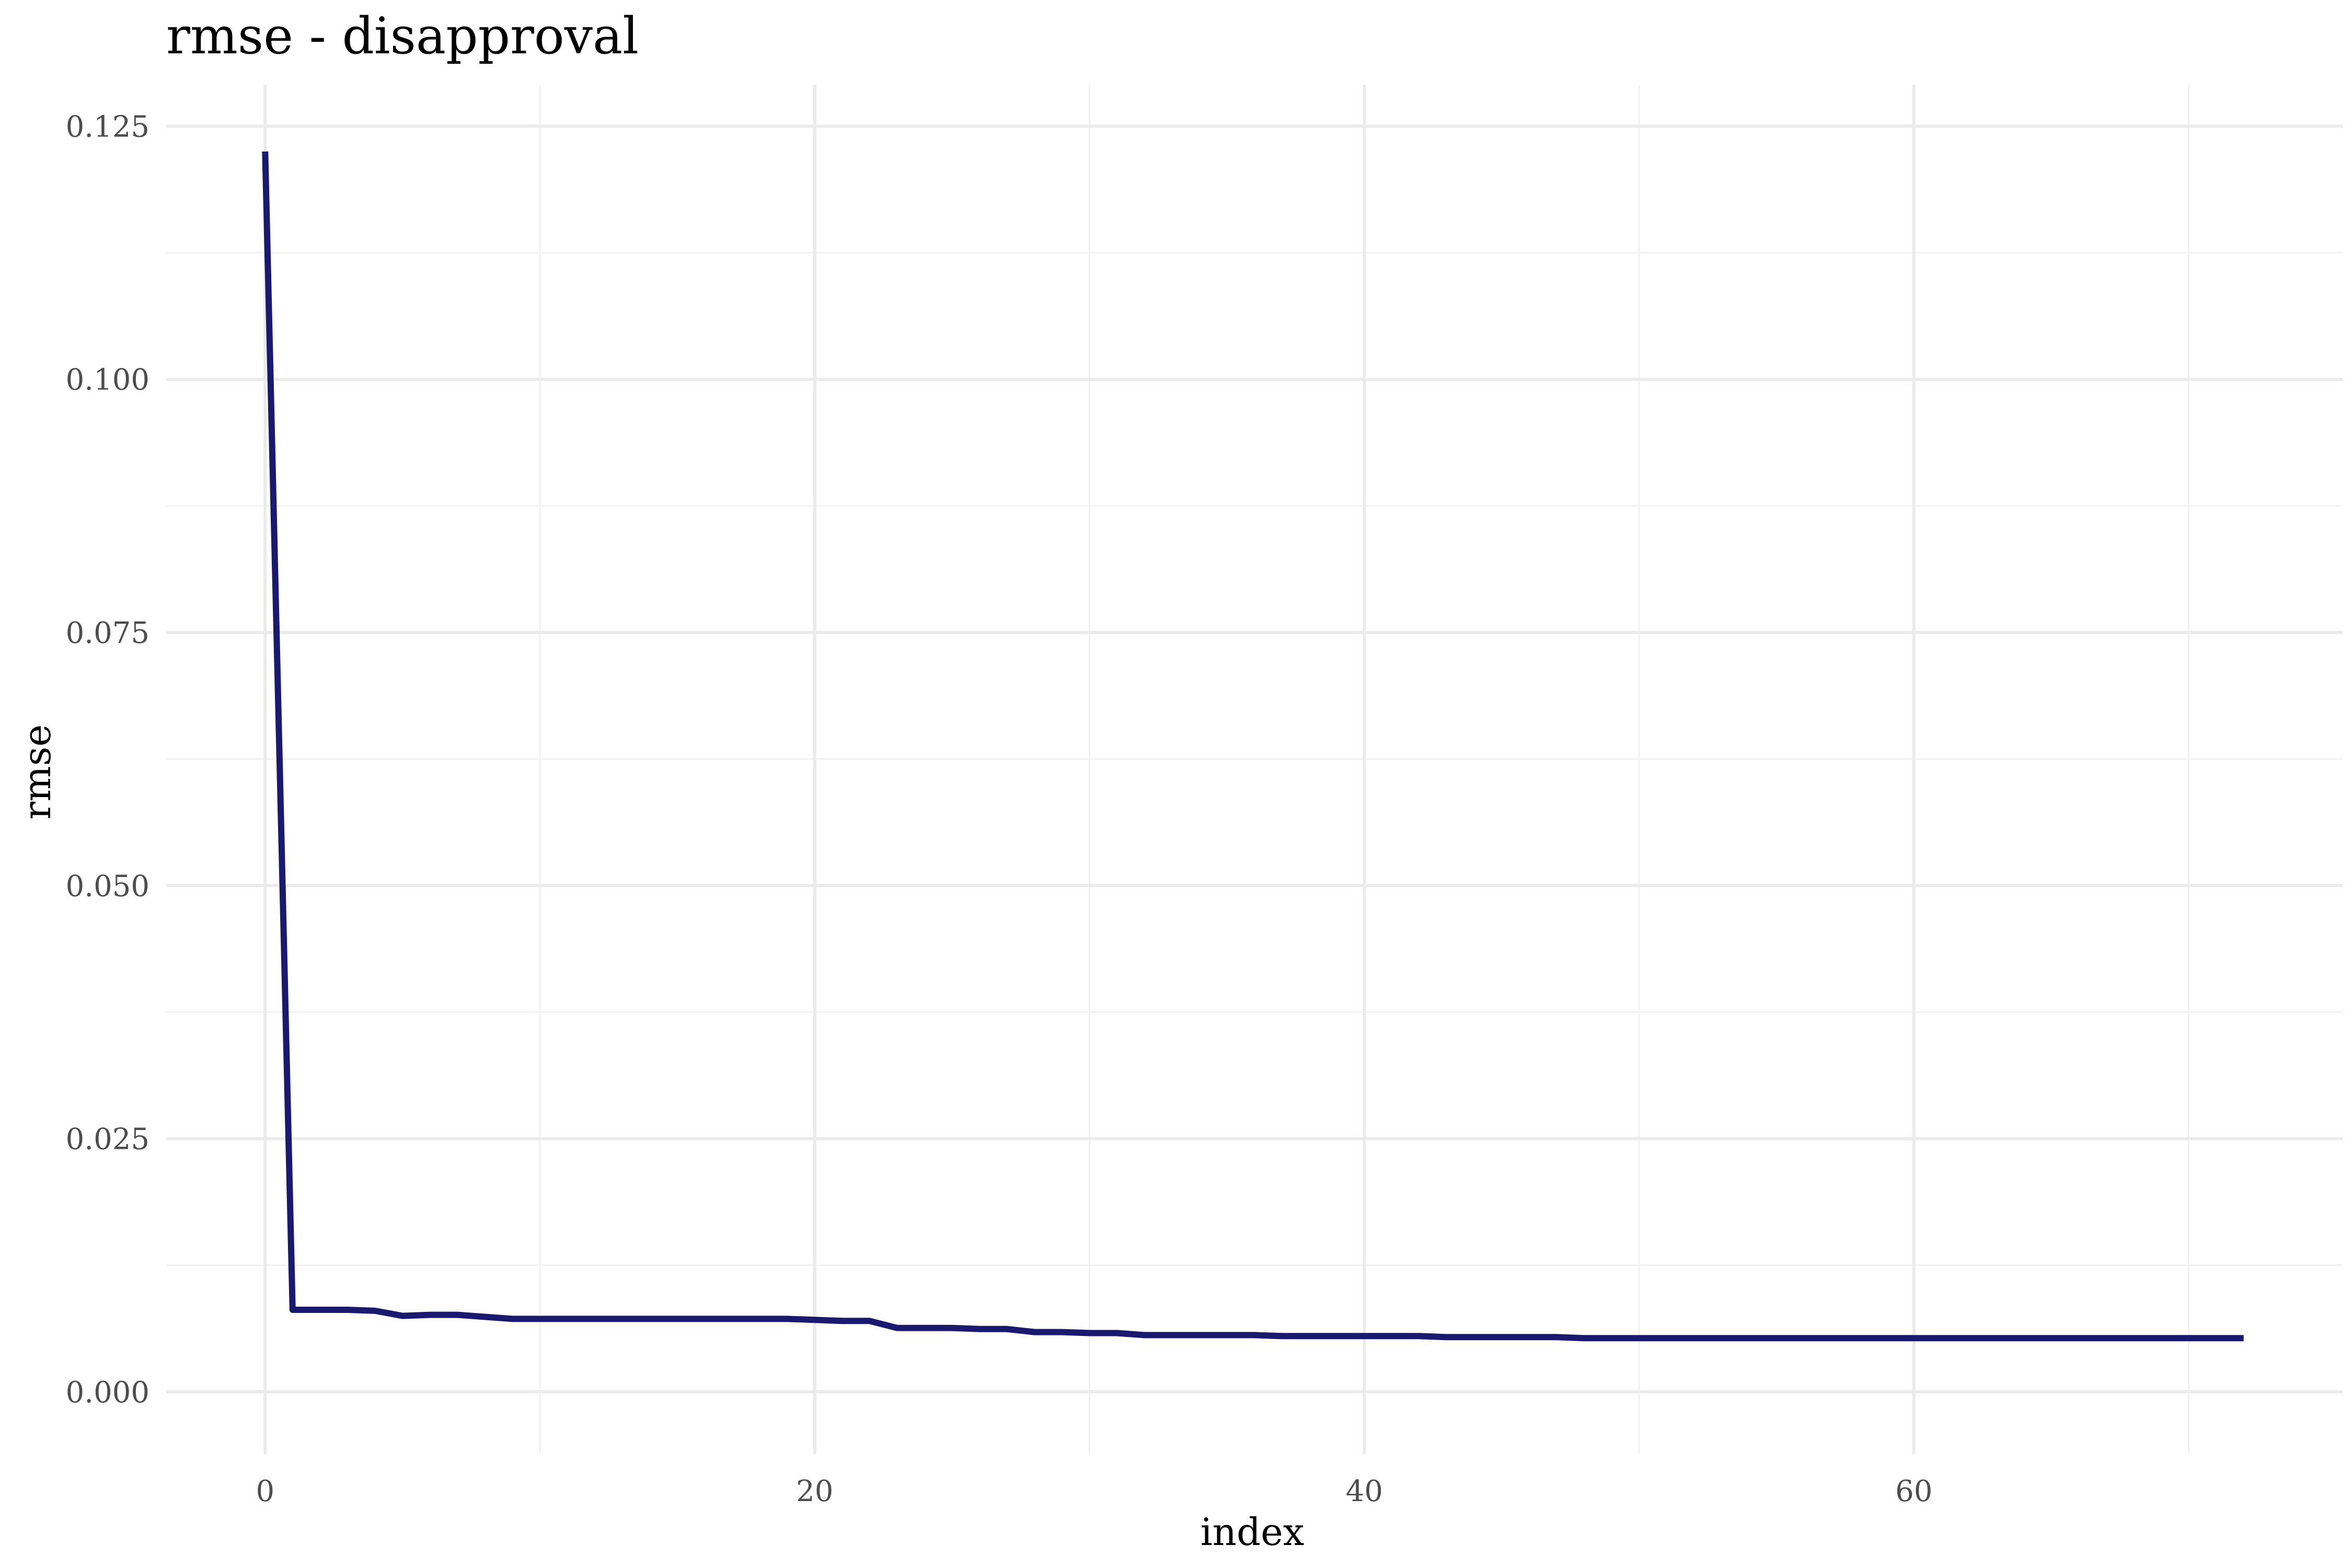  What do you see at coordinates (1253, 1532) in the screenshot?
I see `x-axis-title: index` at bounding box center [1253, 1532].